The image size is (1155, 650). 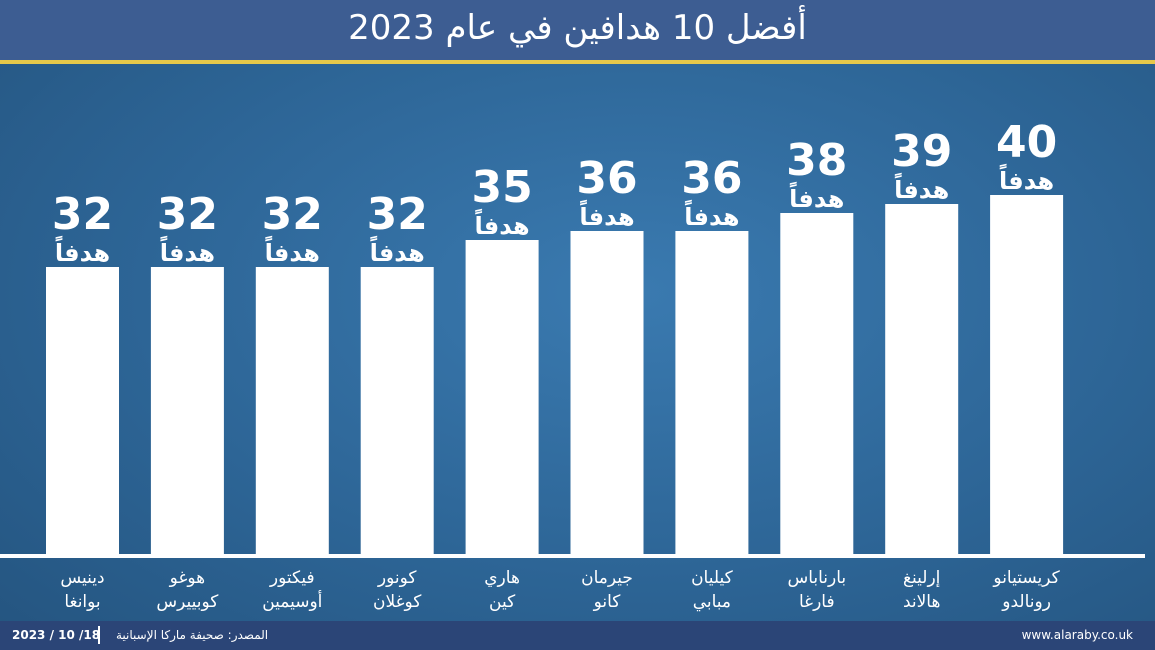 What do you see at coordinates (187, 590) in the screenshot?
I see `category-label: هوغو كوبييرس` at bounding box center [187, 590].